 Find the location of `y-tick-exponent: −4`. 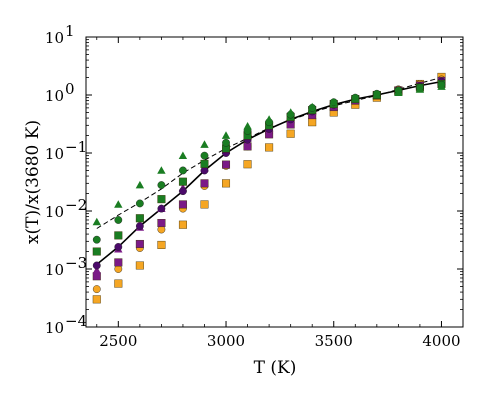

y-tick-exponent: −4 is located at coordinates (76, 321).